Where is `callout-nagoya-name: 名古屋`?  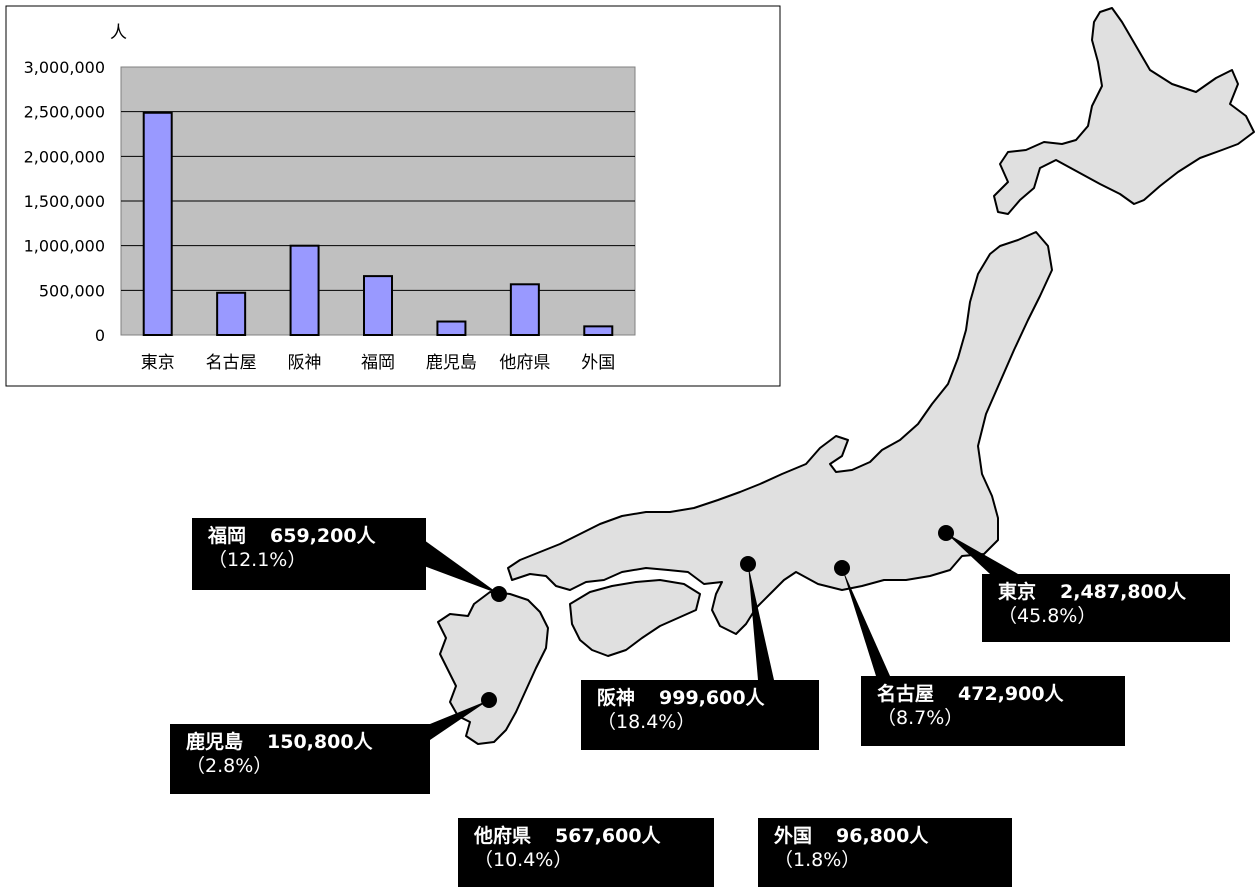
callout-nagoya-name: 名古屋 is located at coordinates (906, 694).